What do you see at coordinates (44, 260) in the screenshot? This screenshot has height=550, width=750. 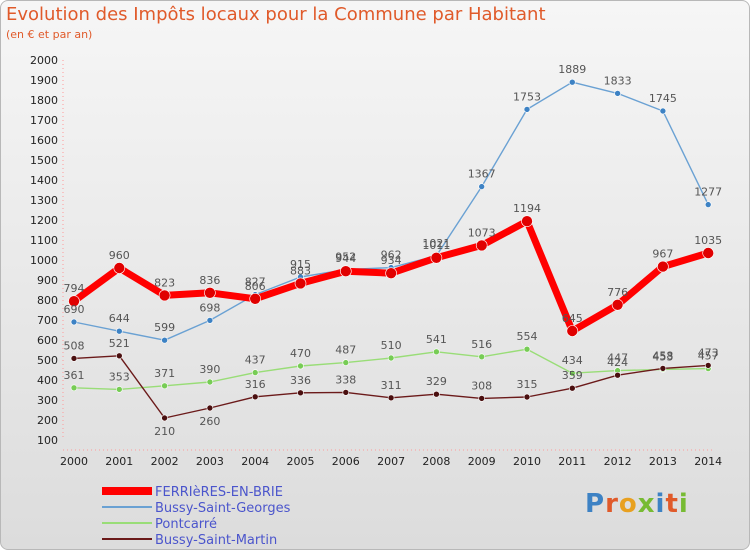 I see `y-tick-label: 1000` at bounding box center [44, 260].